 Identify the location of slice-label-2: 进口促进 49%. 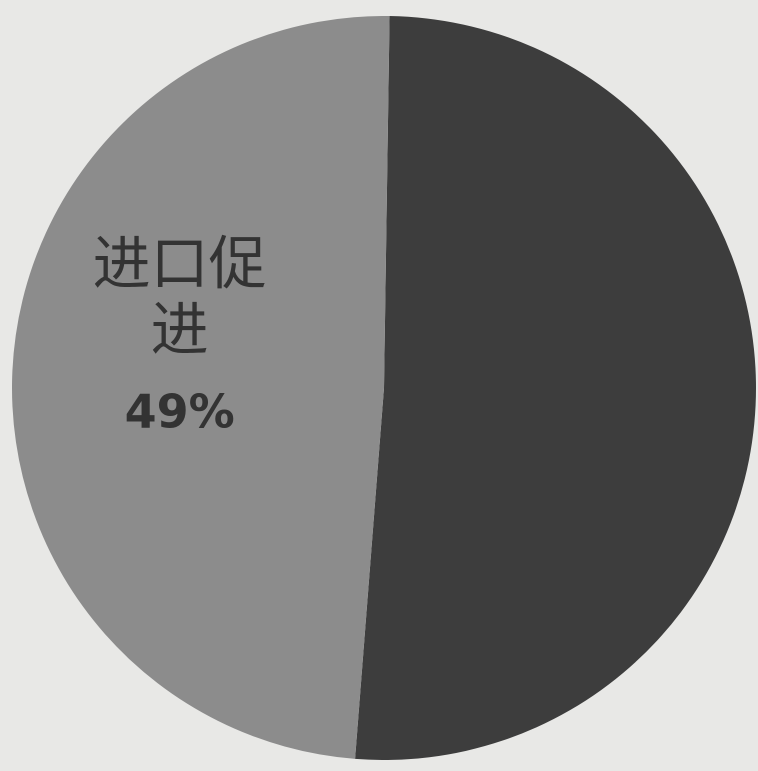
(180, 334).